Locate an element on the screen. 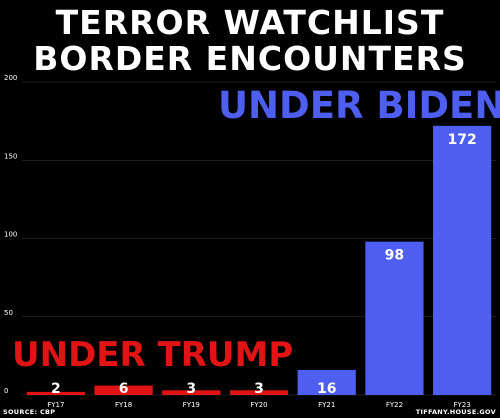 Image resolution: width=500 pixels, height=418 pixels. x-tick-label-FY22: FY22 is located at coordinates (394, 405).